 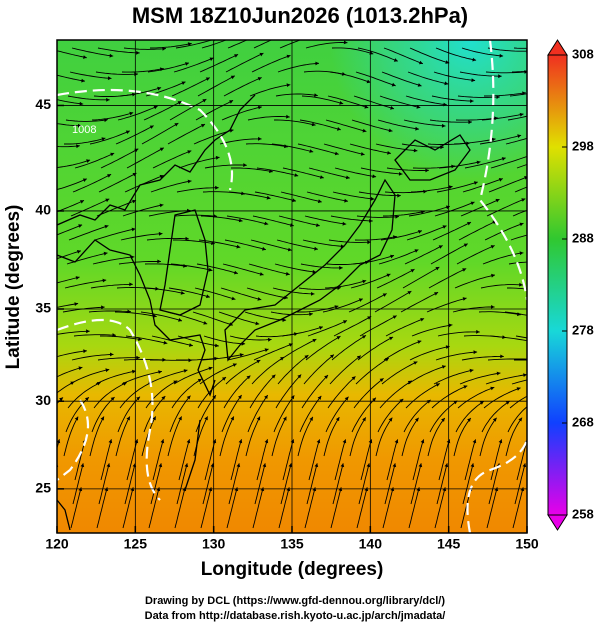 What do you see at coordinates (109, 410) in the screenshot?
I see `isobar` at bounding box center [109, 410].